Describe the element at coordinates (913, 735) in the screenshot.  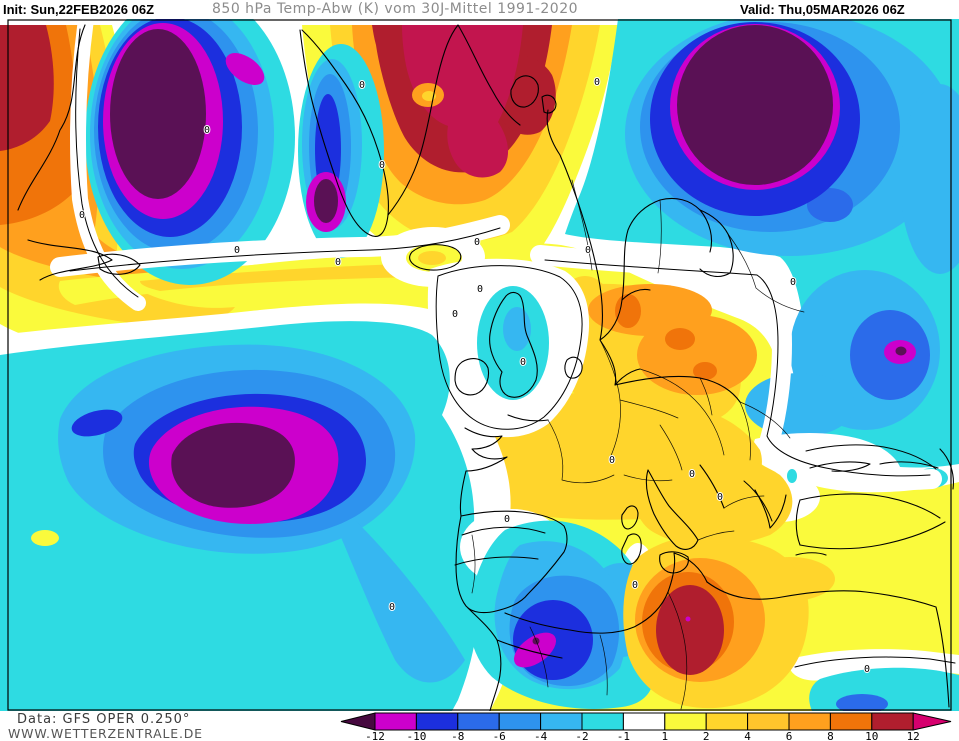
I see `colorbar-tick-label: 12` at that location.